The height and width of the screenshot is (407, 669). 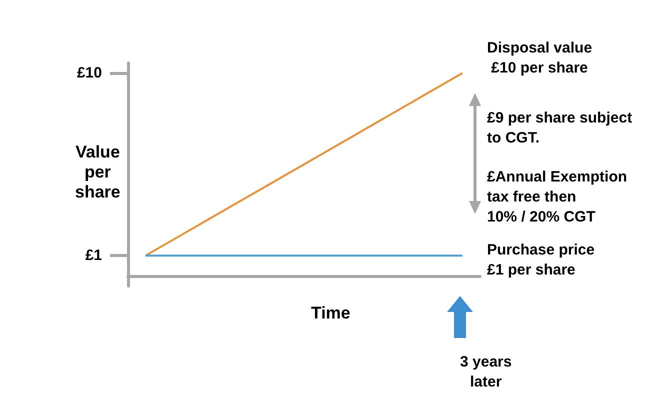 I want to click on y-axis-title: Value per share, so click(x=97, y=172).